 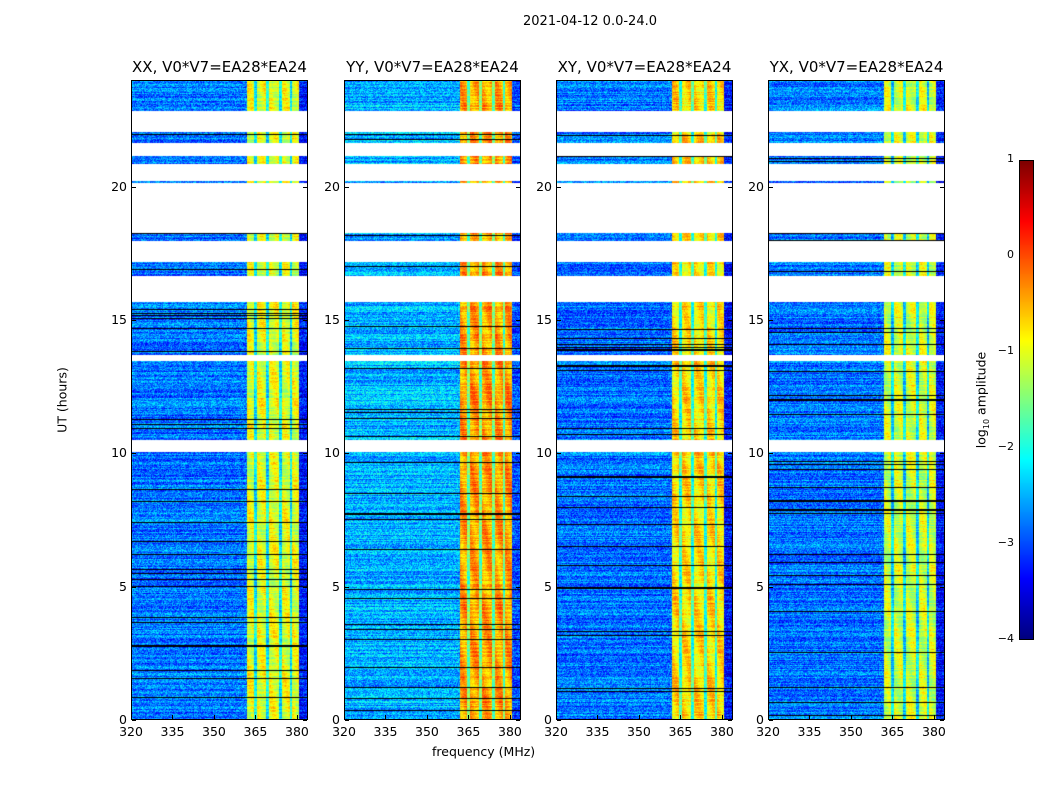 I want to click on colorbar-label-rest: amplitude, so click(x=981, y=385).